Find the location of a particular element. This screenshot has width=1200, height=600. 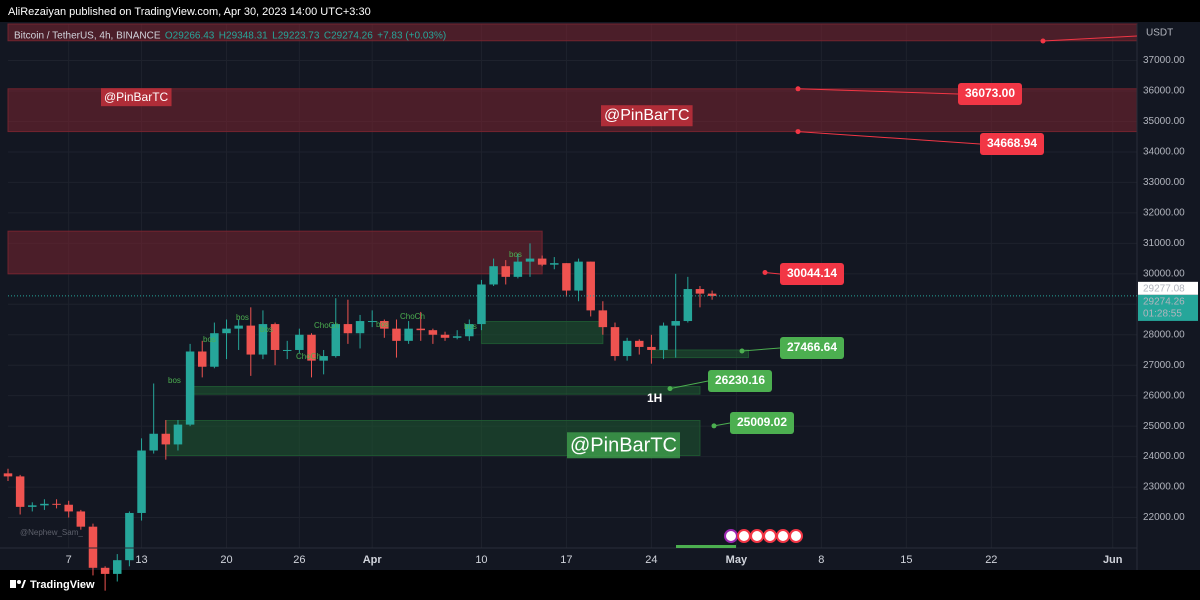

y-tick-label: 36000.00 is located at coordinates (1164, 91).